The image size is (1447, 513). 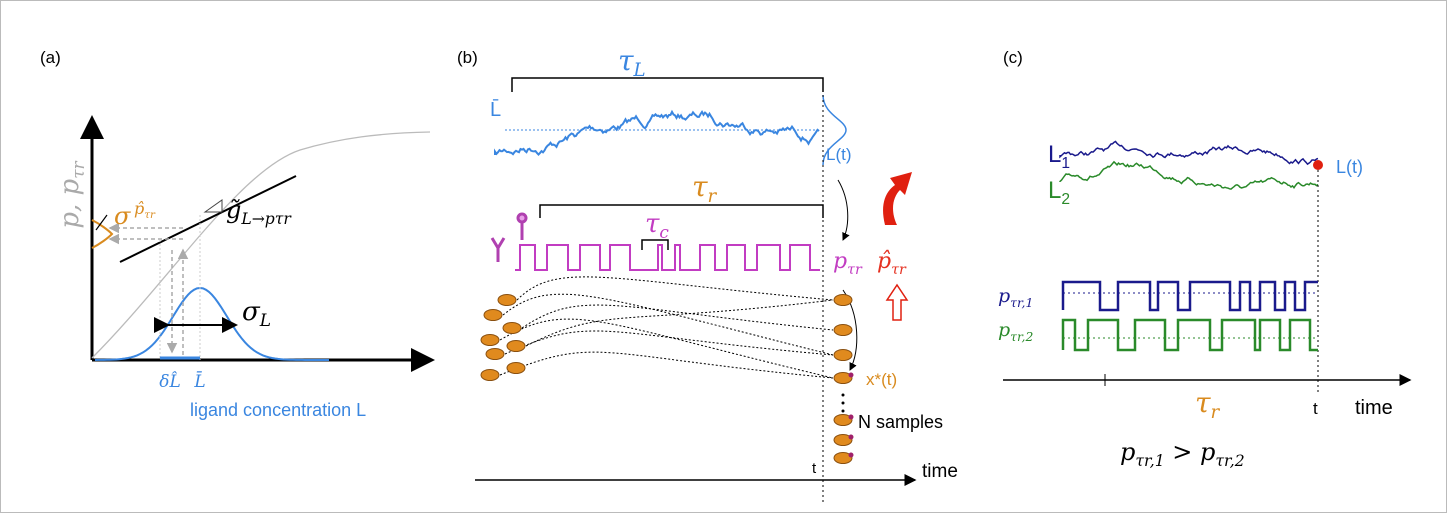 I want to click on sigma-L: σL, so click(x=256, y=313).